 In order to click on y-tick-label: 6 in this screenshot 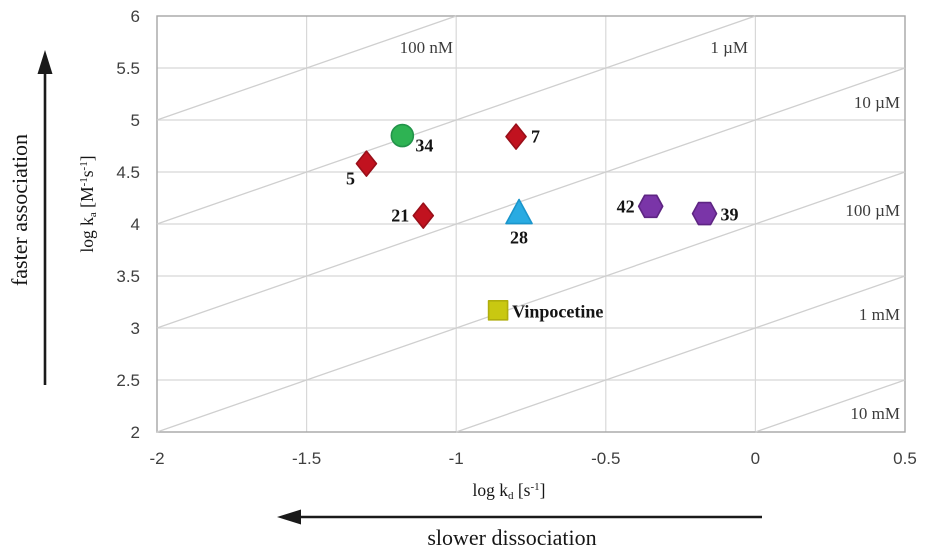, I will do `click(135, 16)`.